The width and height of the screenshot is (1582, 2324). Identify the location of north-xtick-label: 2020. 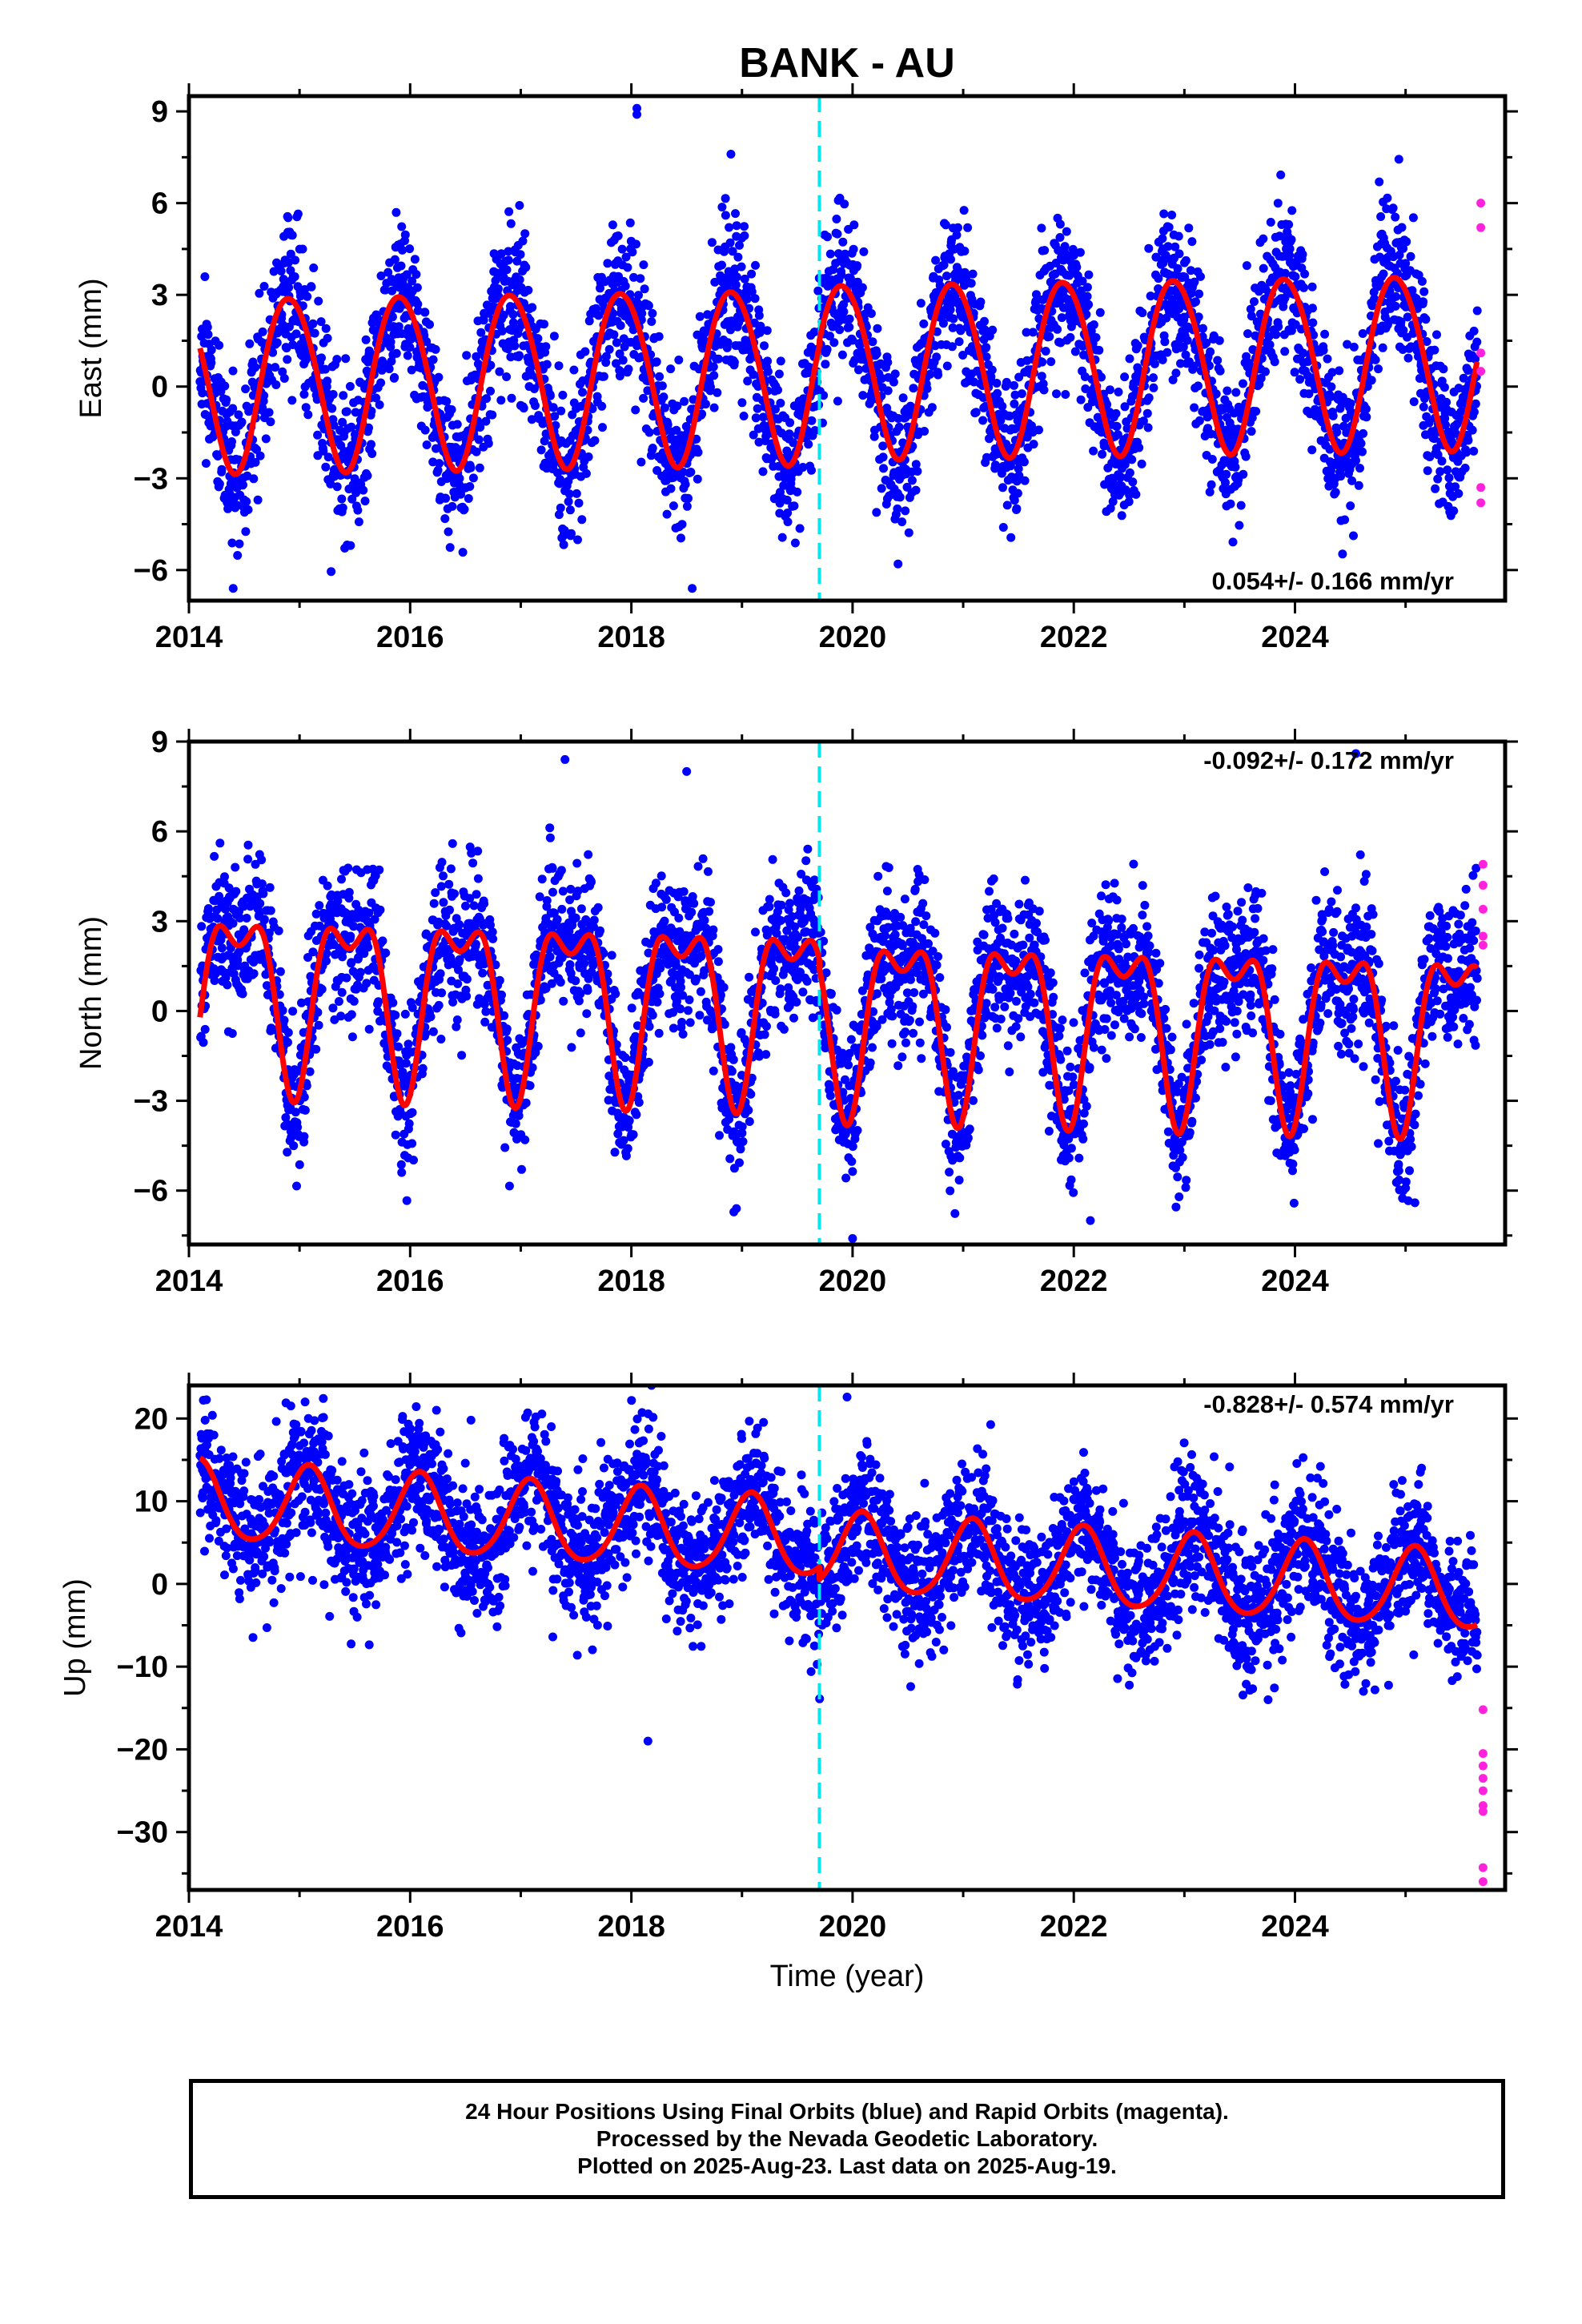
(853, 1281).